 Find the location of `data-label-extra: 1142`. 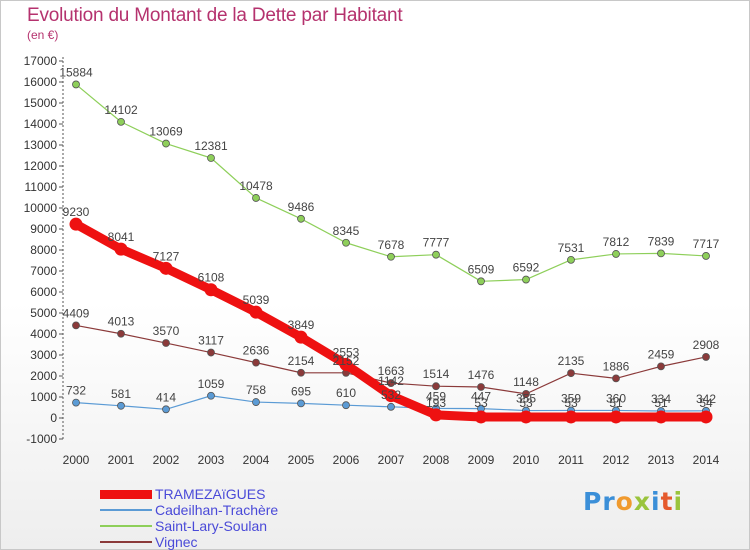

data-label-extra: 1142 is located at coordinates (391, 381).